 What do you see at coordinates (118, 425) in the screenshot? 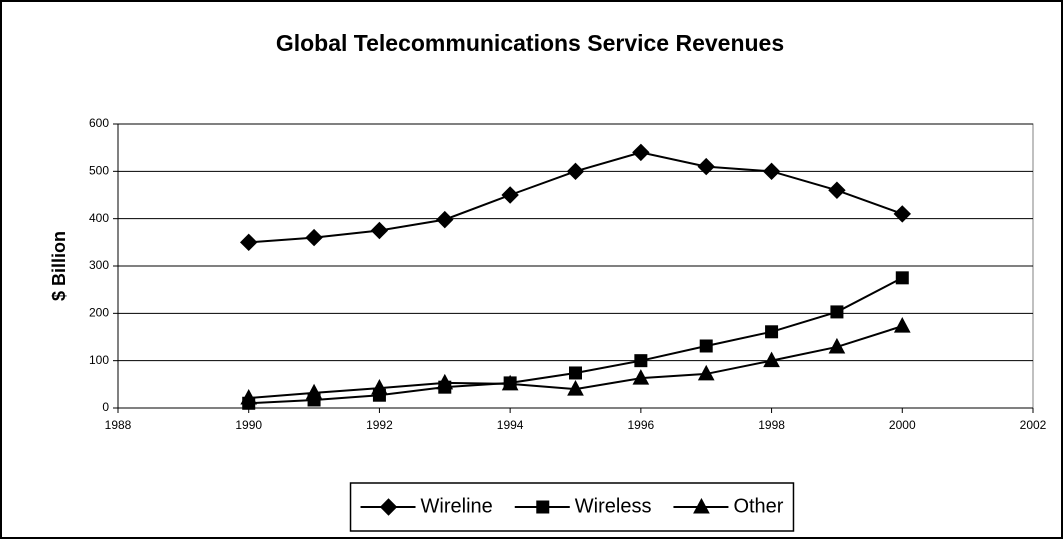
I see `x-tick-label: 1988` at bounding box center [118, 425].